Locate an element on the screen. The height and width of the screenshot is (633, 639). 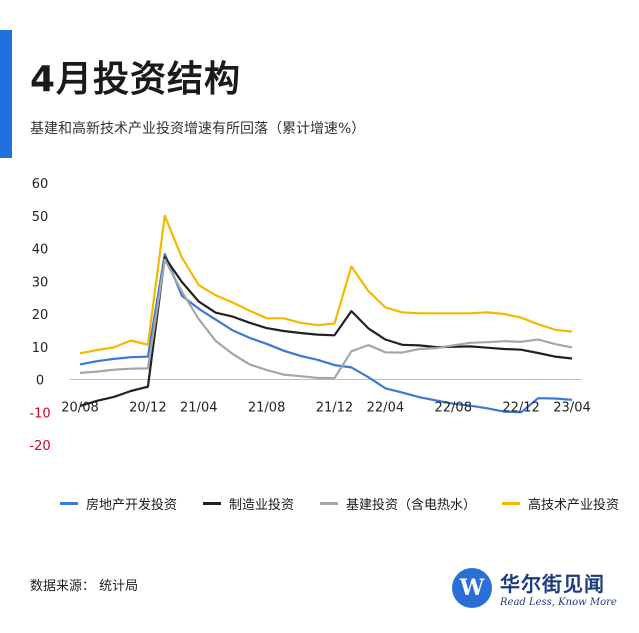
legend-label: 房地产开发投资 is located at coordinates (132, 505).